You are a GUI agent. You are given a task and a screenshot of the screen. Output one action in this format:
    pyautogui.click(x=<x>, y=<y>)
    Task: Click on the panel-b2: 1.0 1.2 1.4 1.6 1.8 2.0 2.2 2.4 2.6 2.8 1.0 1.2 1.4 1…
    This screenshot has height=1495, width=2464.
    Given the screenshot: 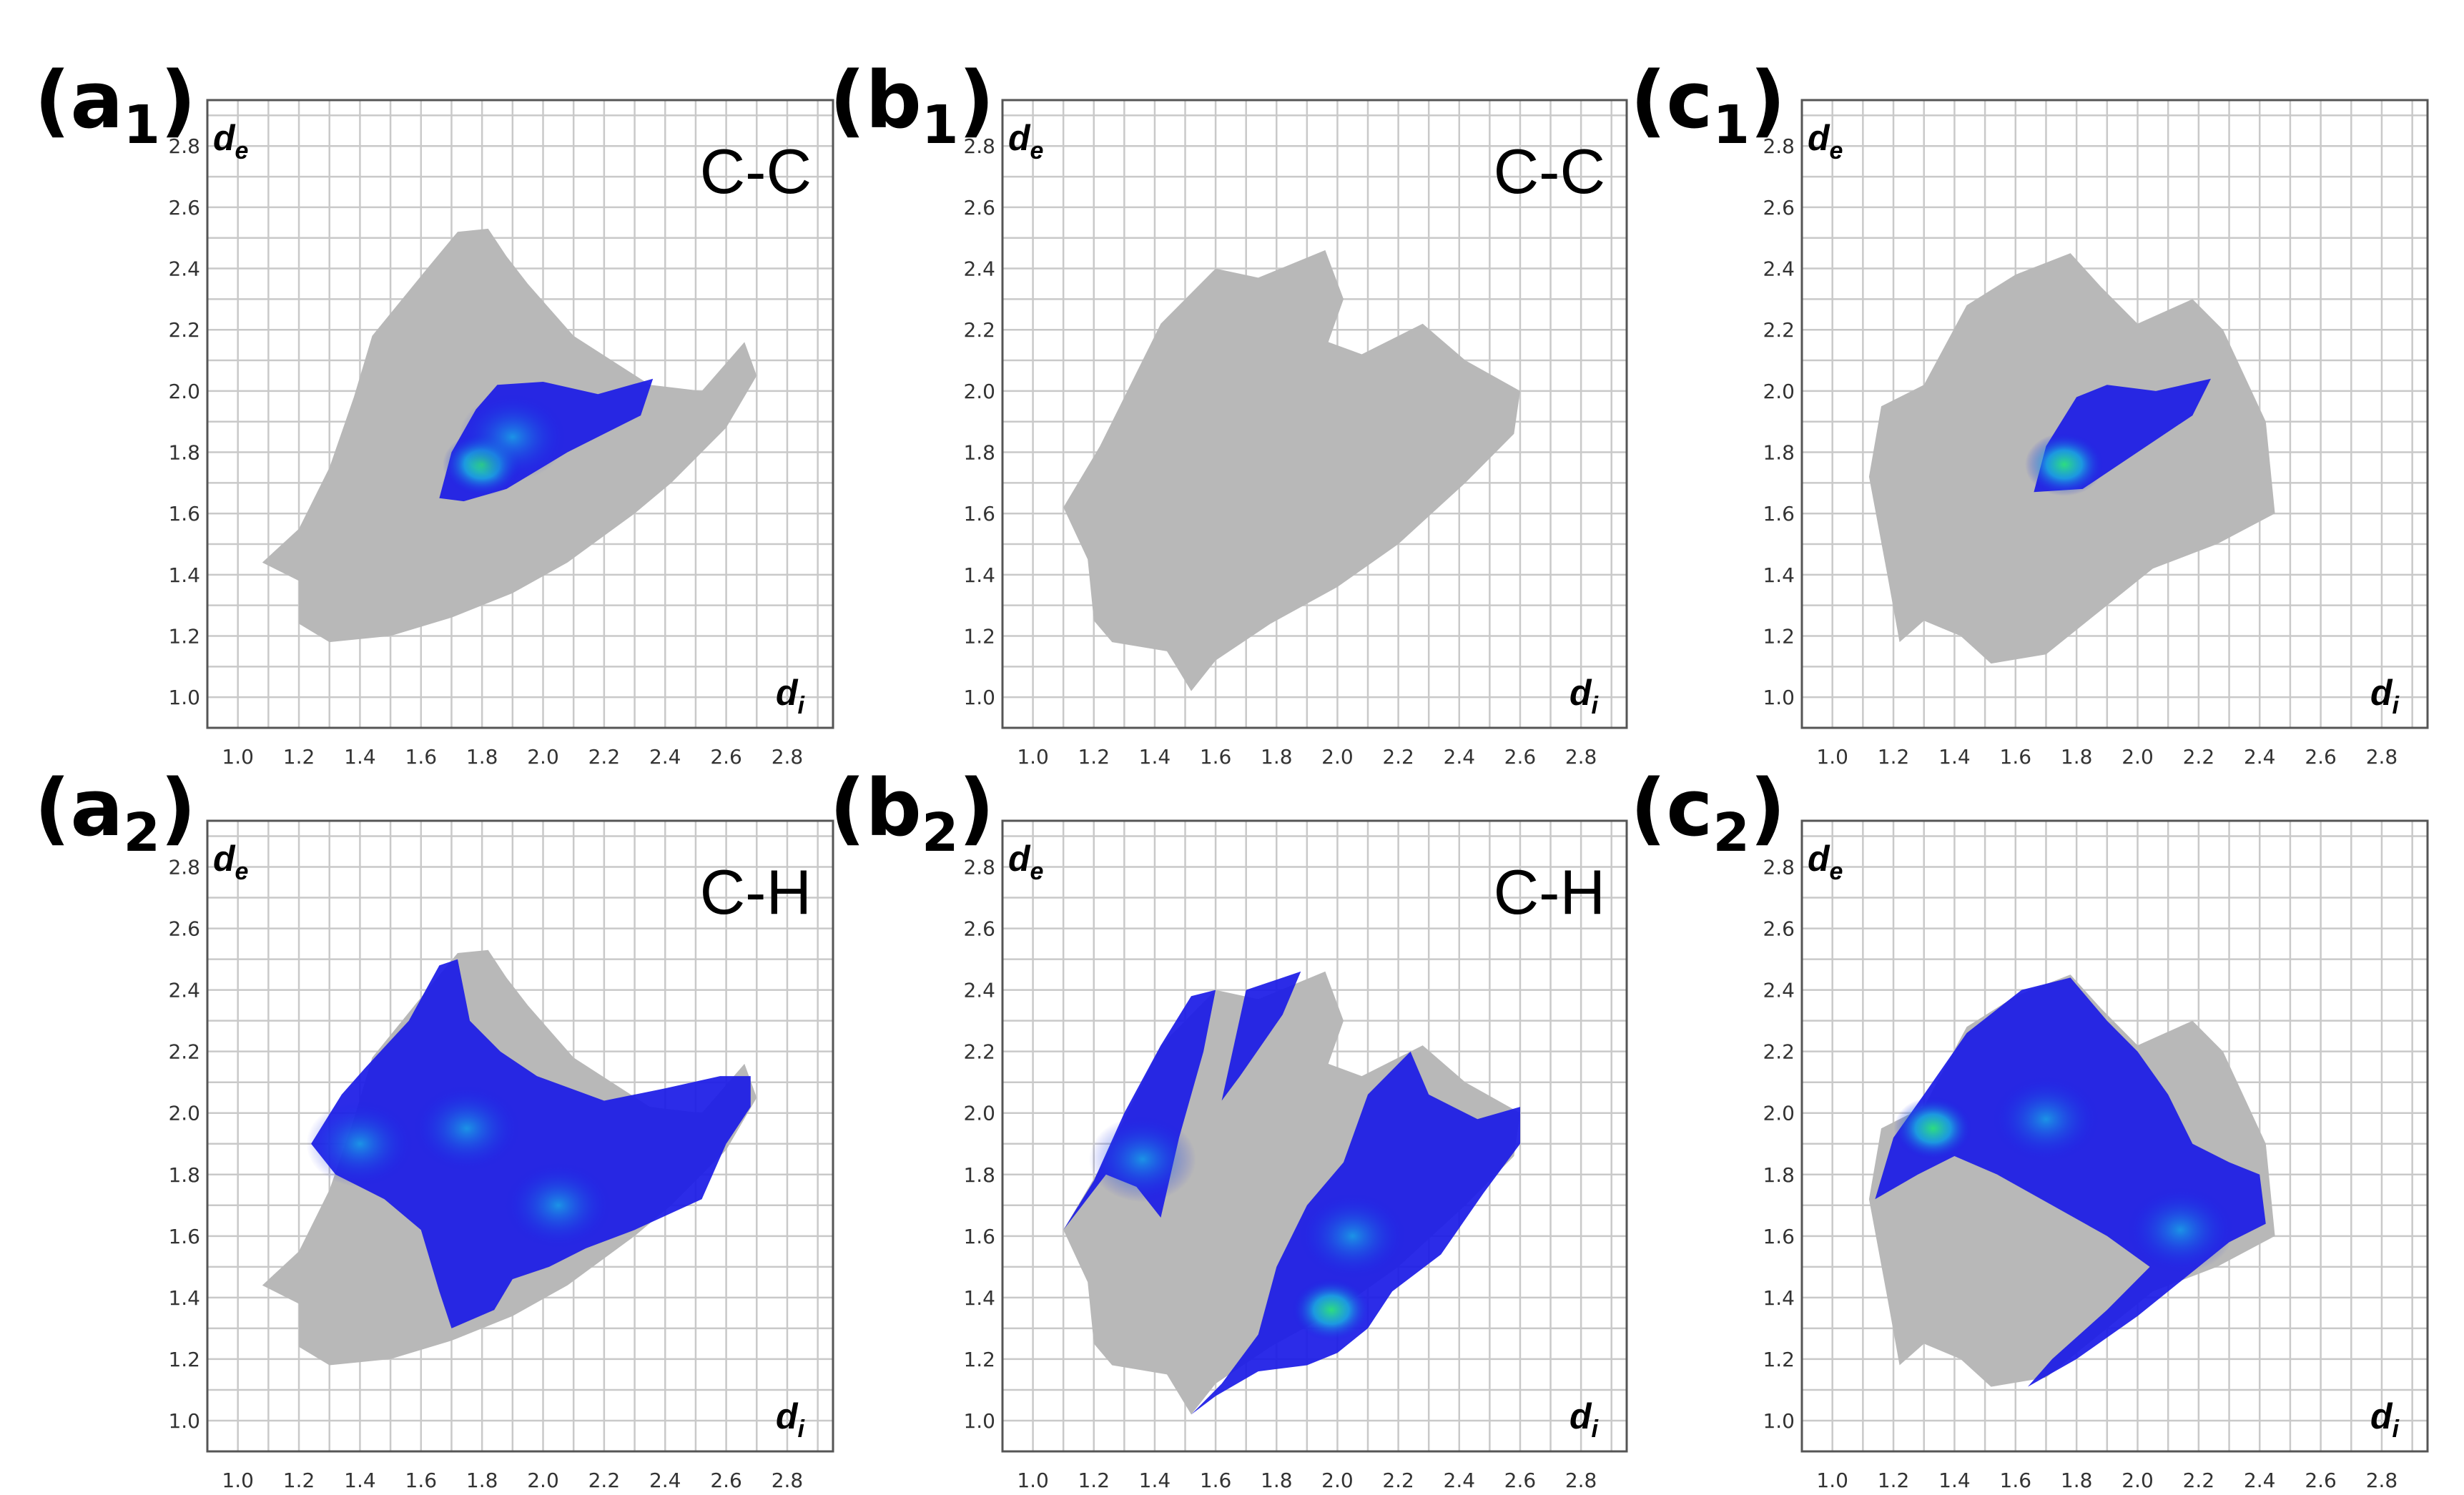 What is the action you would take?
    pyautogui.click(x=1295, y=1155)
    